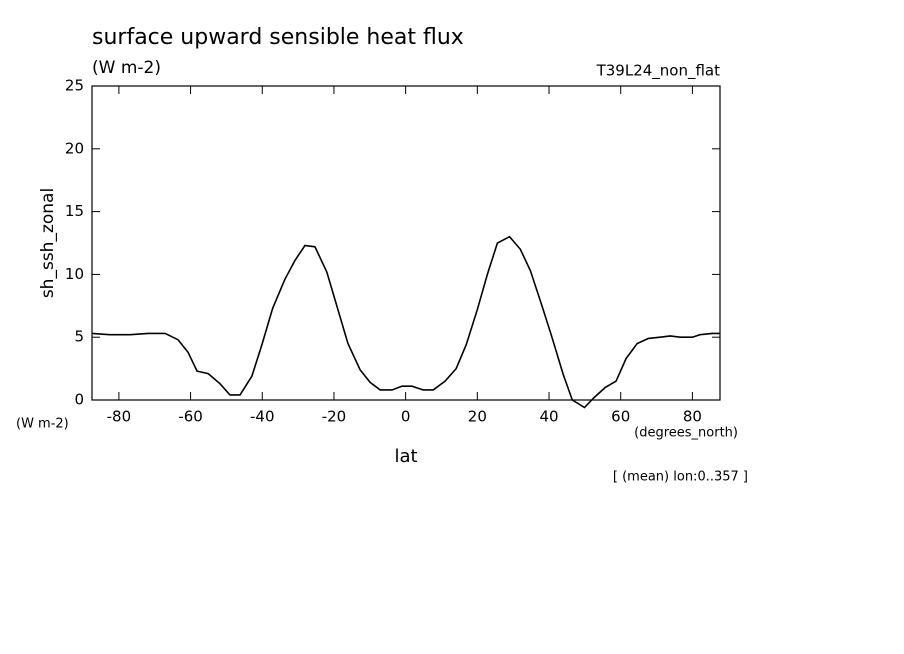 The image size is (904, 654). I want to click on x-tick-label: 0, so click(406, 417).